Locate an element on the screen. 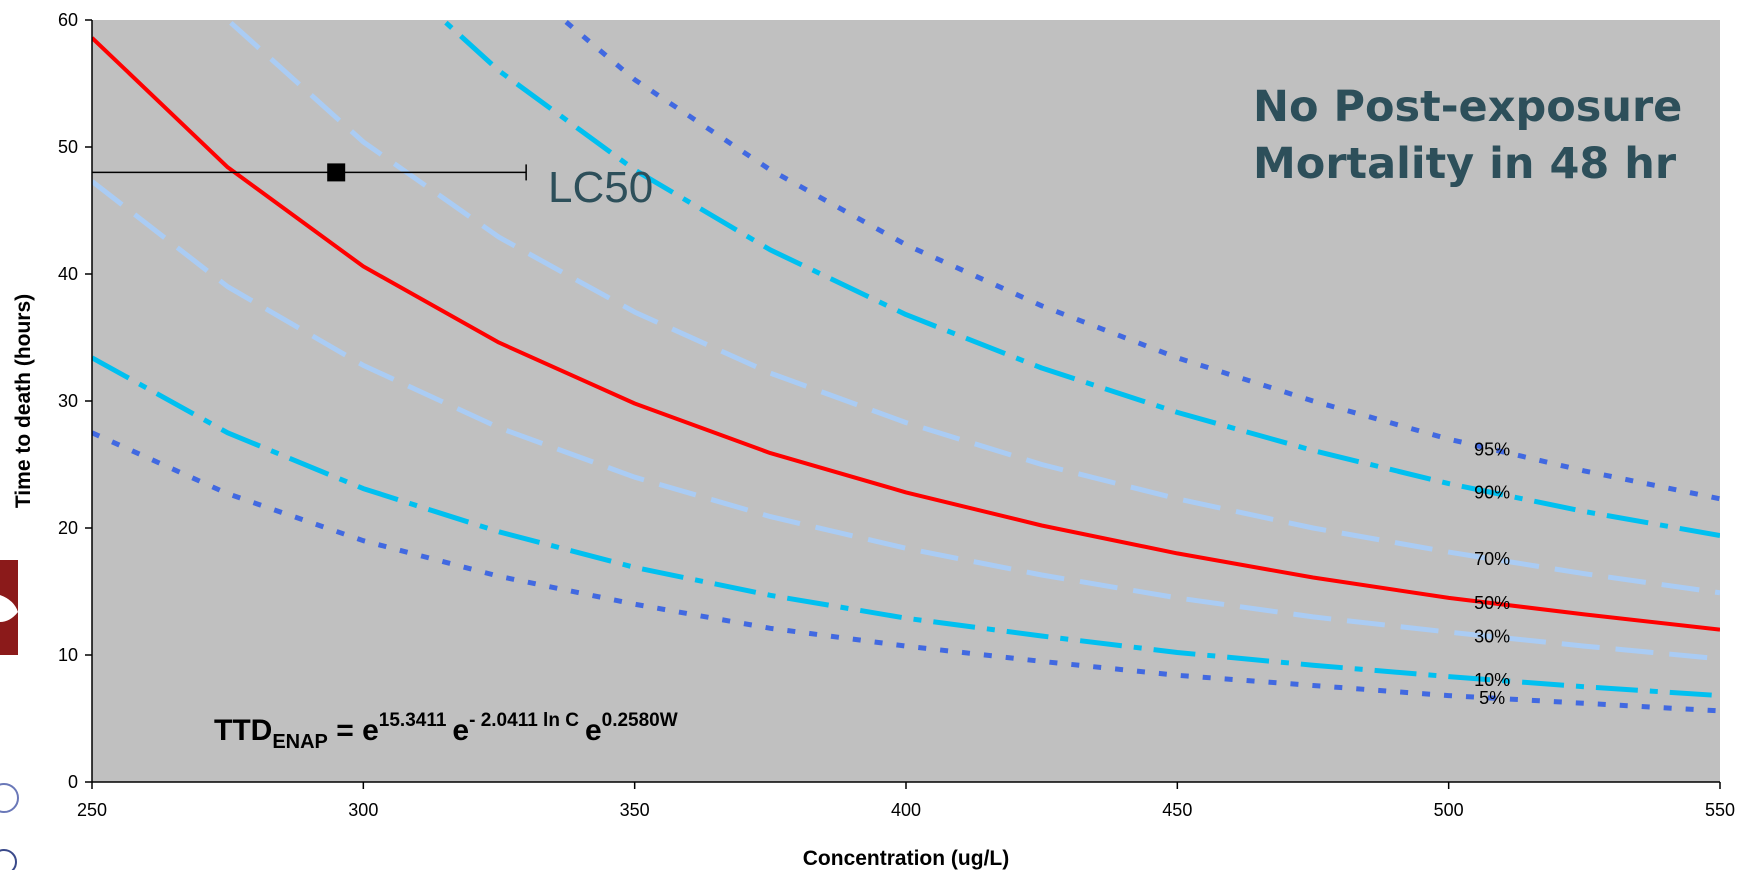  y-tick-label: 10 is located at coordinates (68, 655).